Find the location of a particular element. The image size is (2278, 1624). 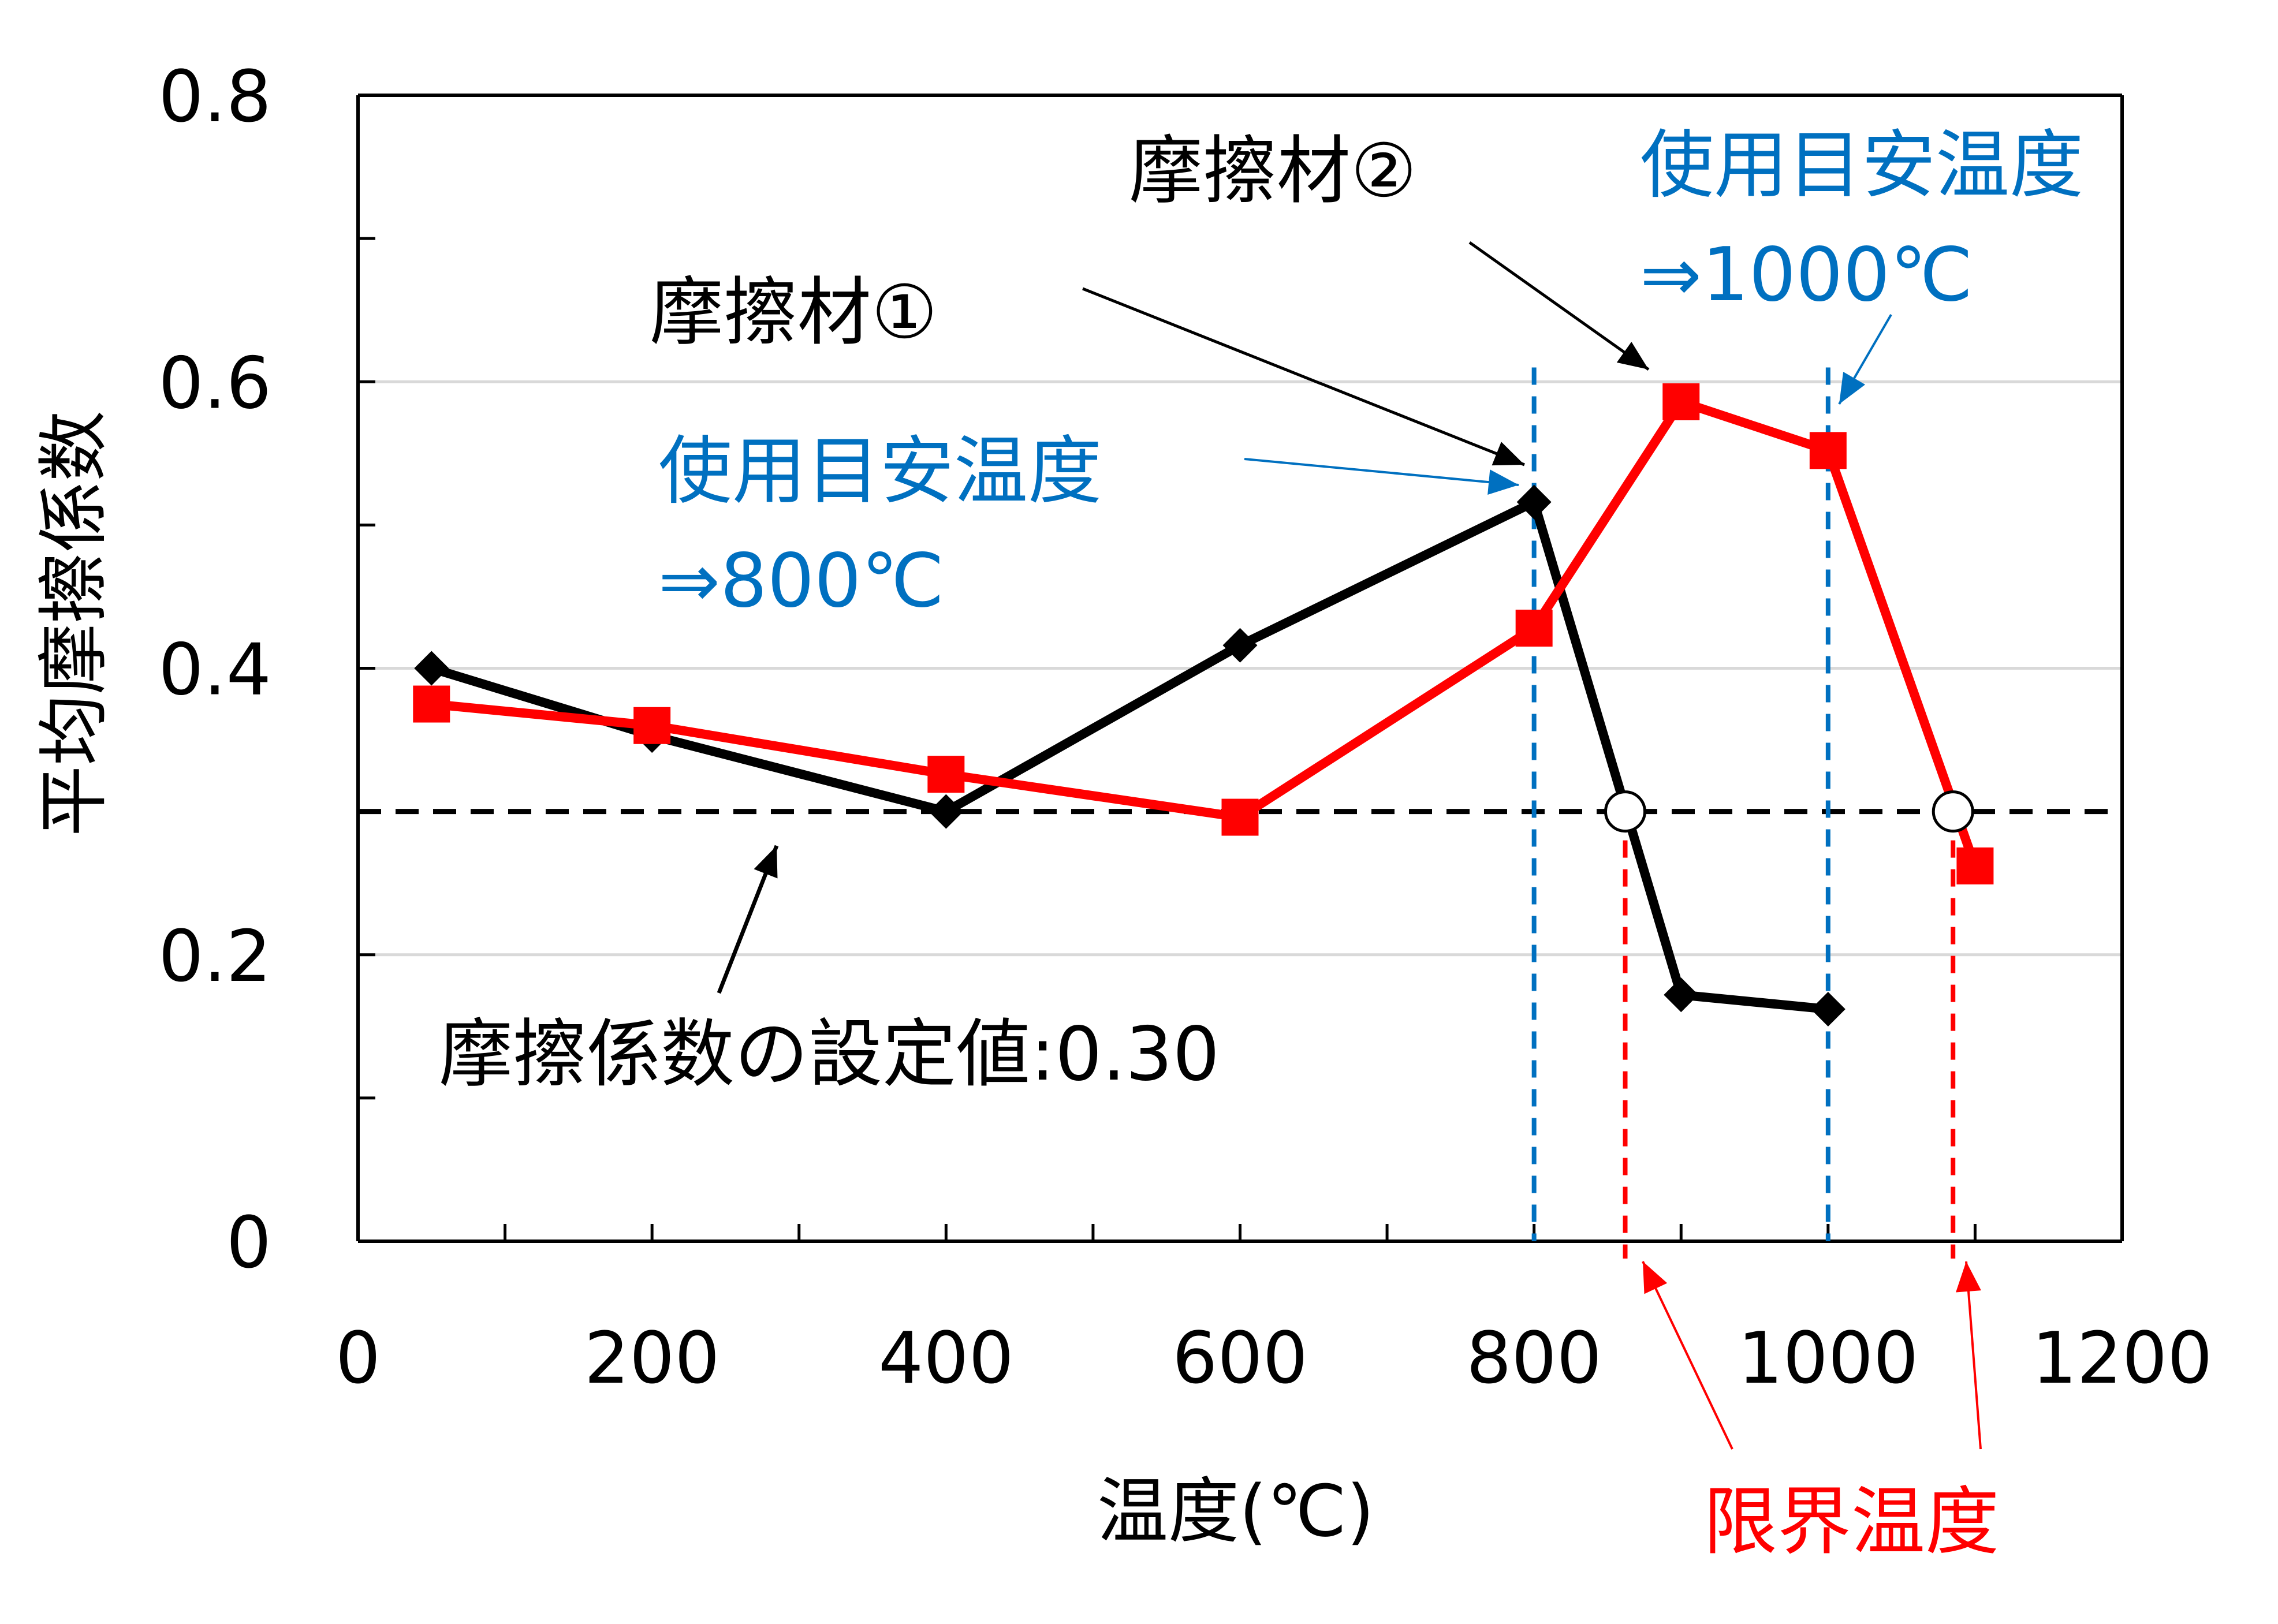

y-tick-label: 0.6 is located at coordinates (214, 383).